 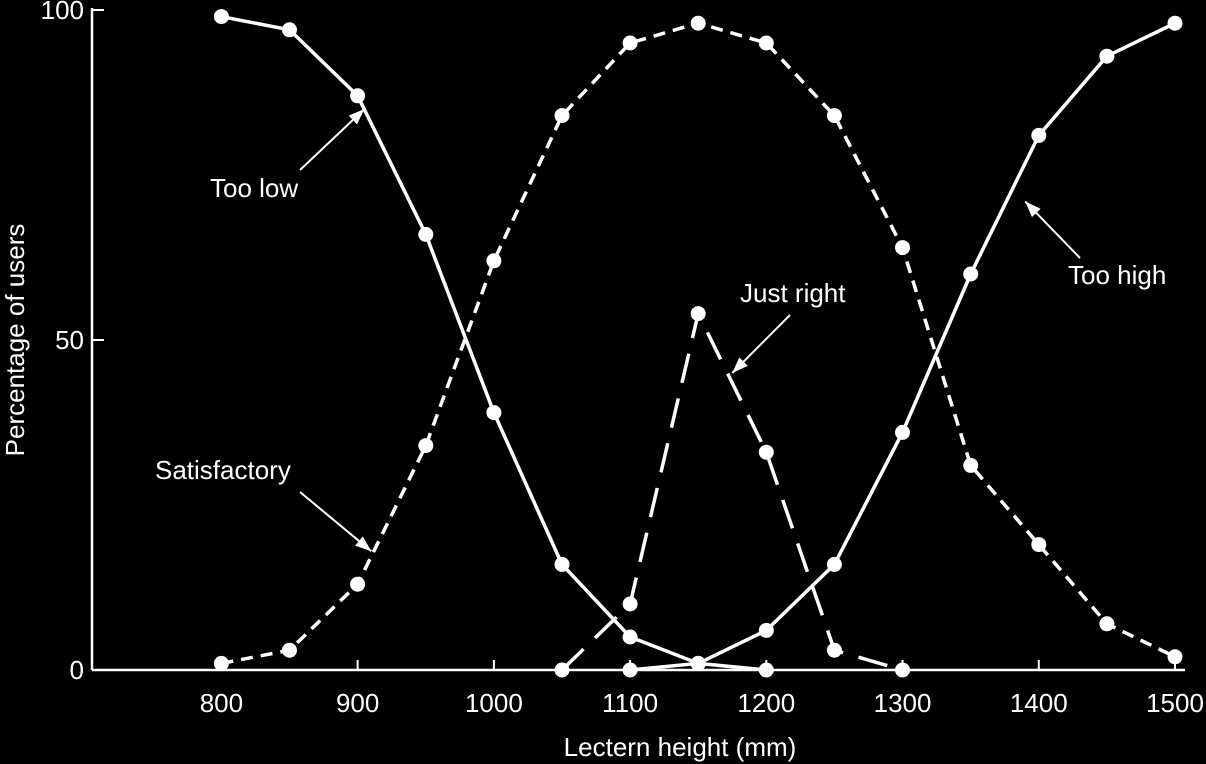 I want to click on y-tick-label-0: 0, so click(x=77, y=670).